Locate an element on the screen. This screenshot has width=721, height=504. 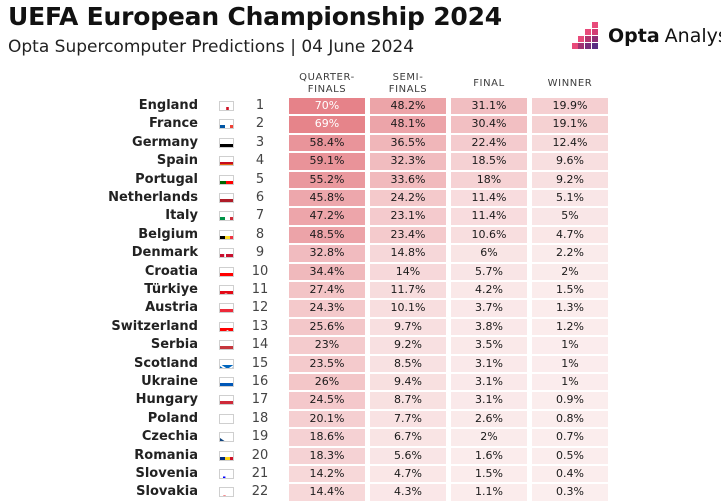
cell-winner: 0.8% is located at coordinates (570, 419).